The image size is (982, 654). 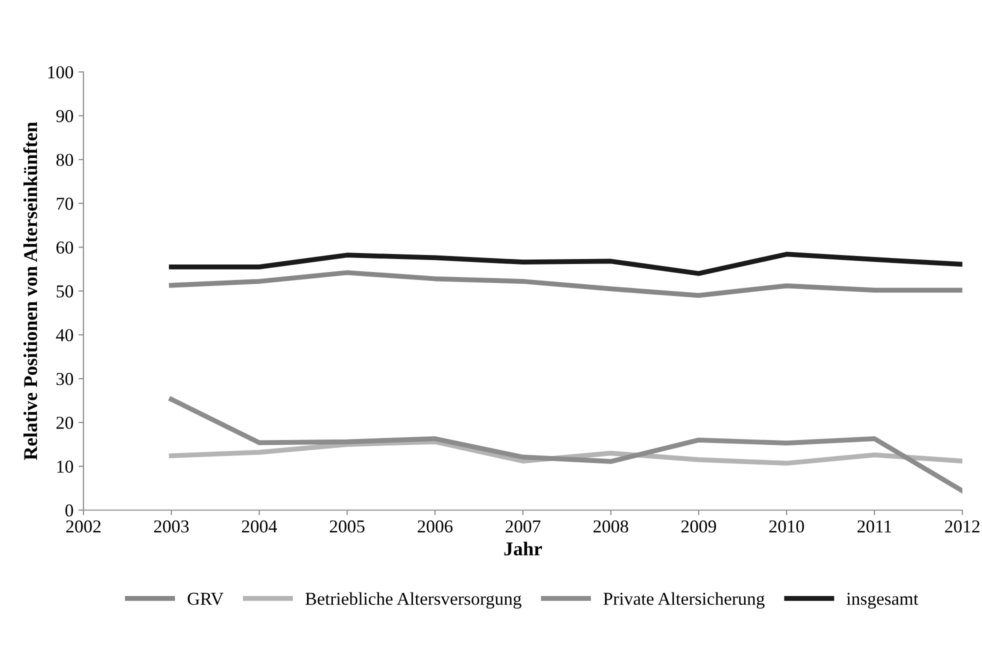 What do you see at coordinates (523, 526) in the screenshot?
I see `x-tick-label: 2007` at bounding box center [523, 526].